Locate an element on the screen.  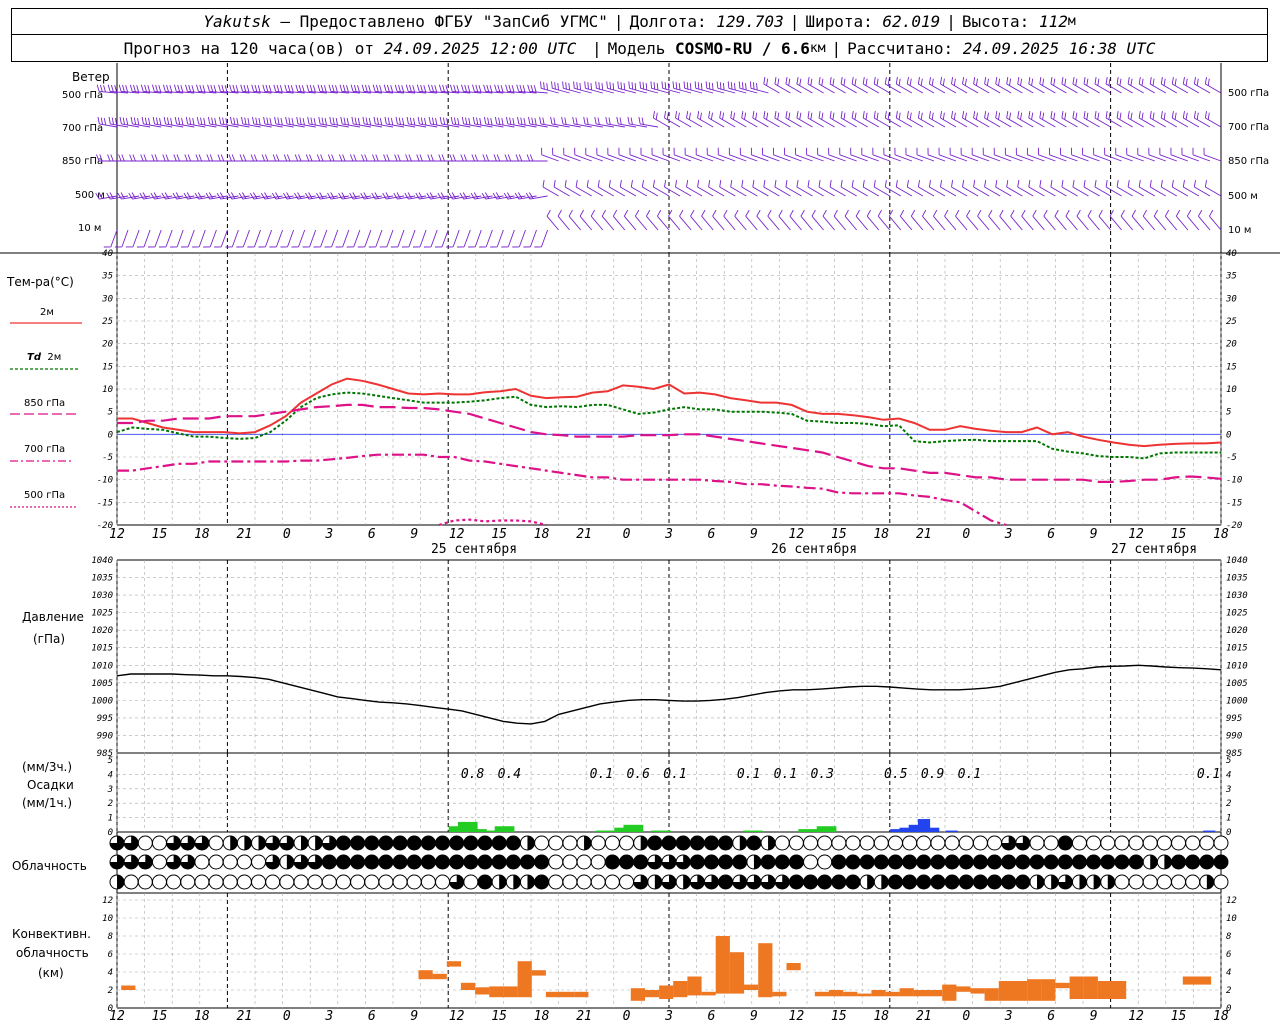
cloud-r1-c0-fill is located at coordinates (117, 862).